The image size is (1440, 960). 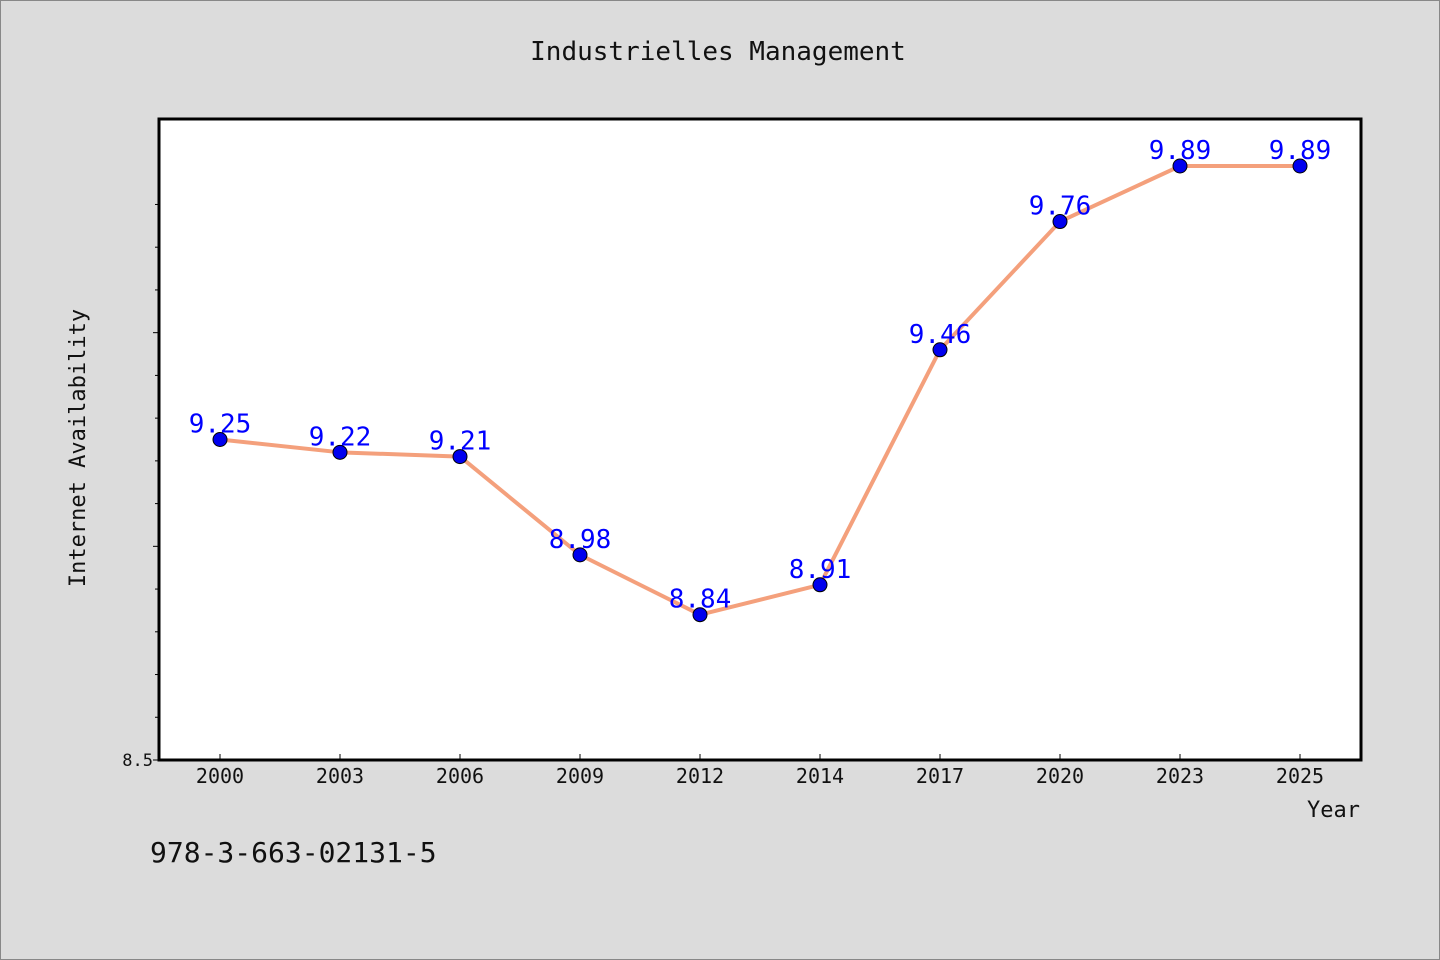 I want to click on x-axis-ticks: 2000 2003 2006 2009 2012 2014 2017 2020 2023 2025, so click(x=760, y=771).